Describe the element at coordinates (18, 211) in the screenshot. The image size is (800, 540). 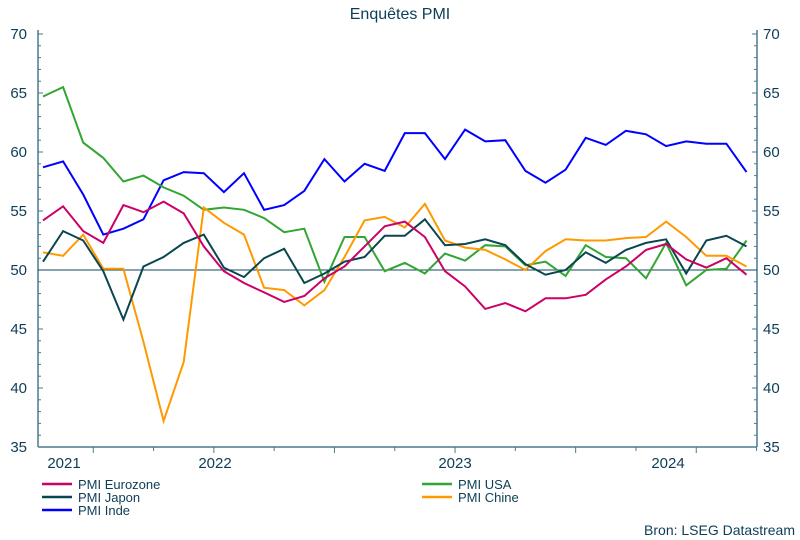
I see `y-tick-label-left: 55` at that location.